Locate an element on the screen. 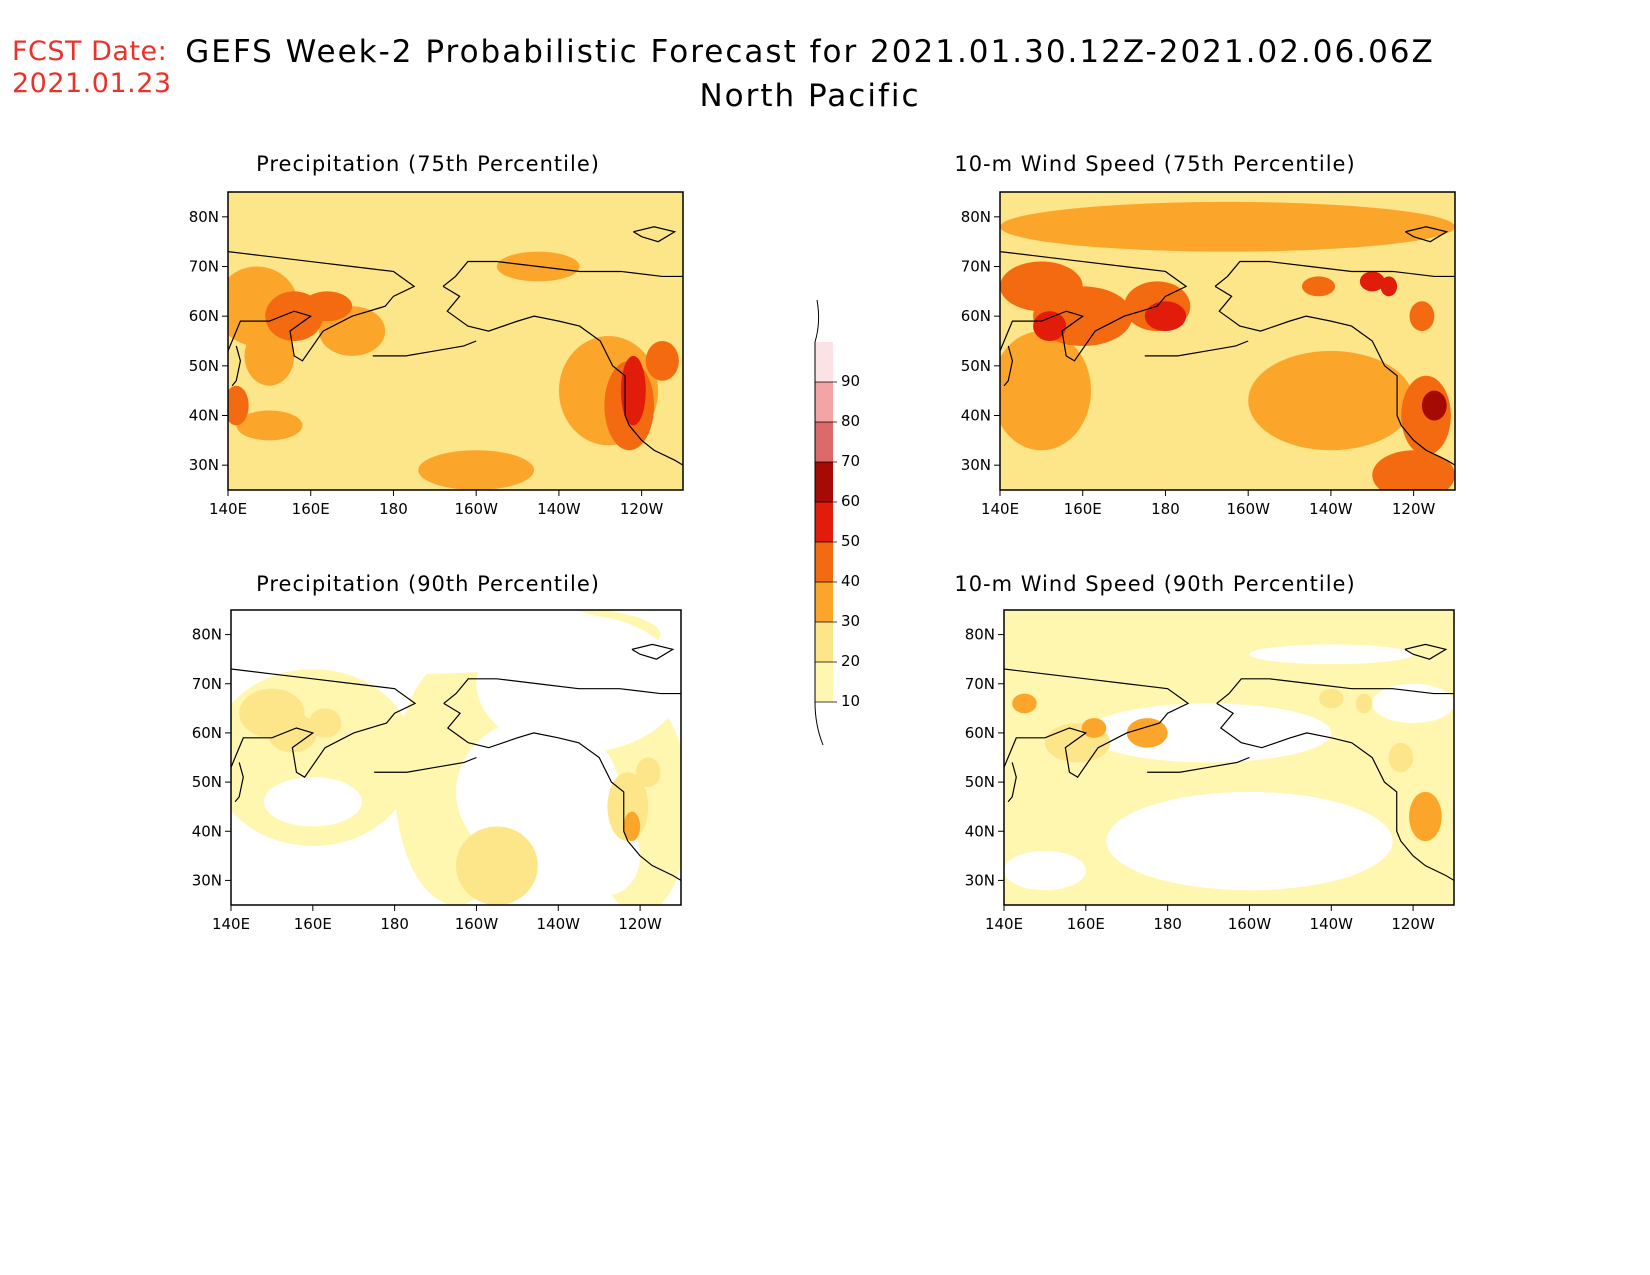  legend-label: 50 is located at coordinates (850, 541).